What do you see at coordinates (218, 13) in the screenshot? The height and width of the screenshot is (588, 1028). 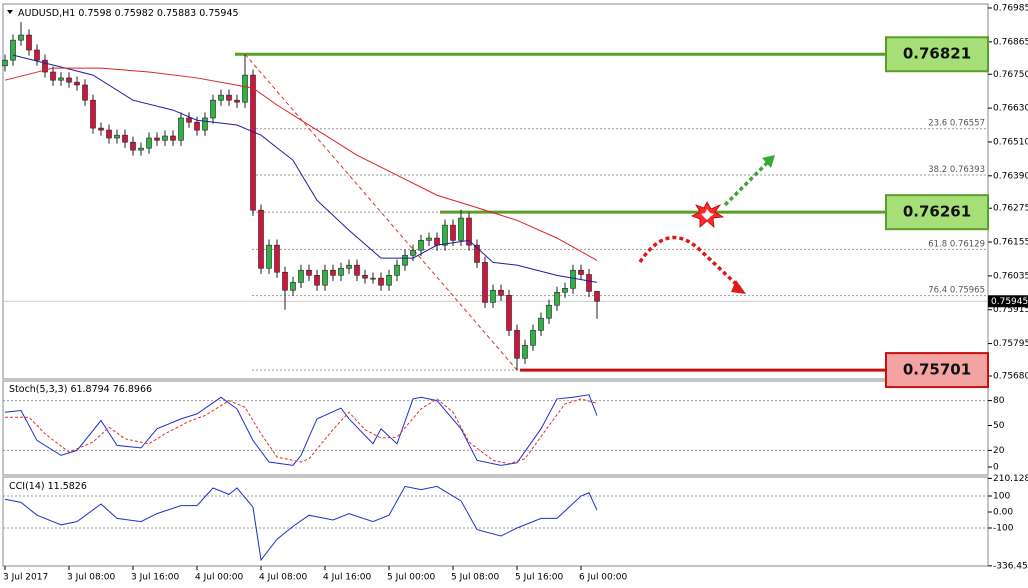 I see `close: 0.75945` at bounding box center [218, 13].